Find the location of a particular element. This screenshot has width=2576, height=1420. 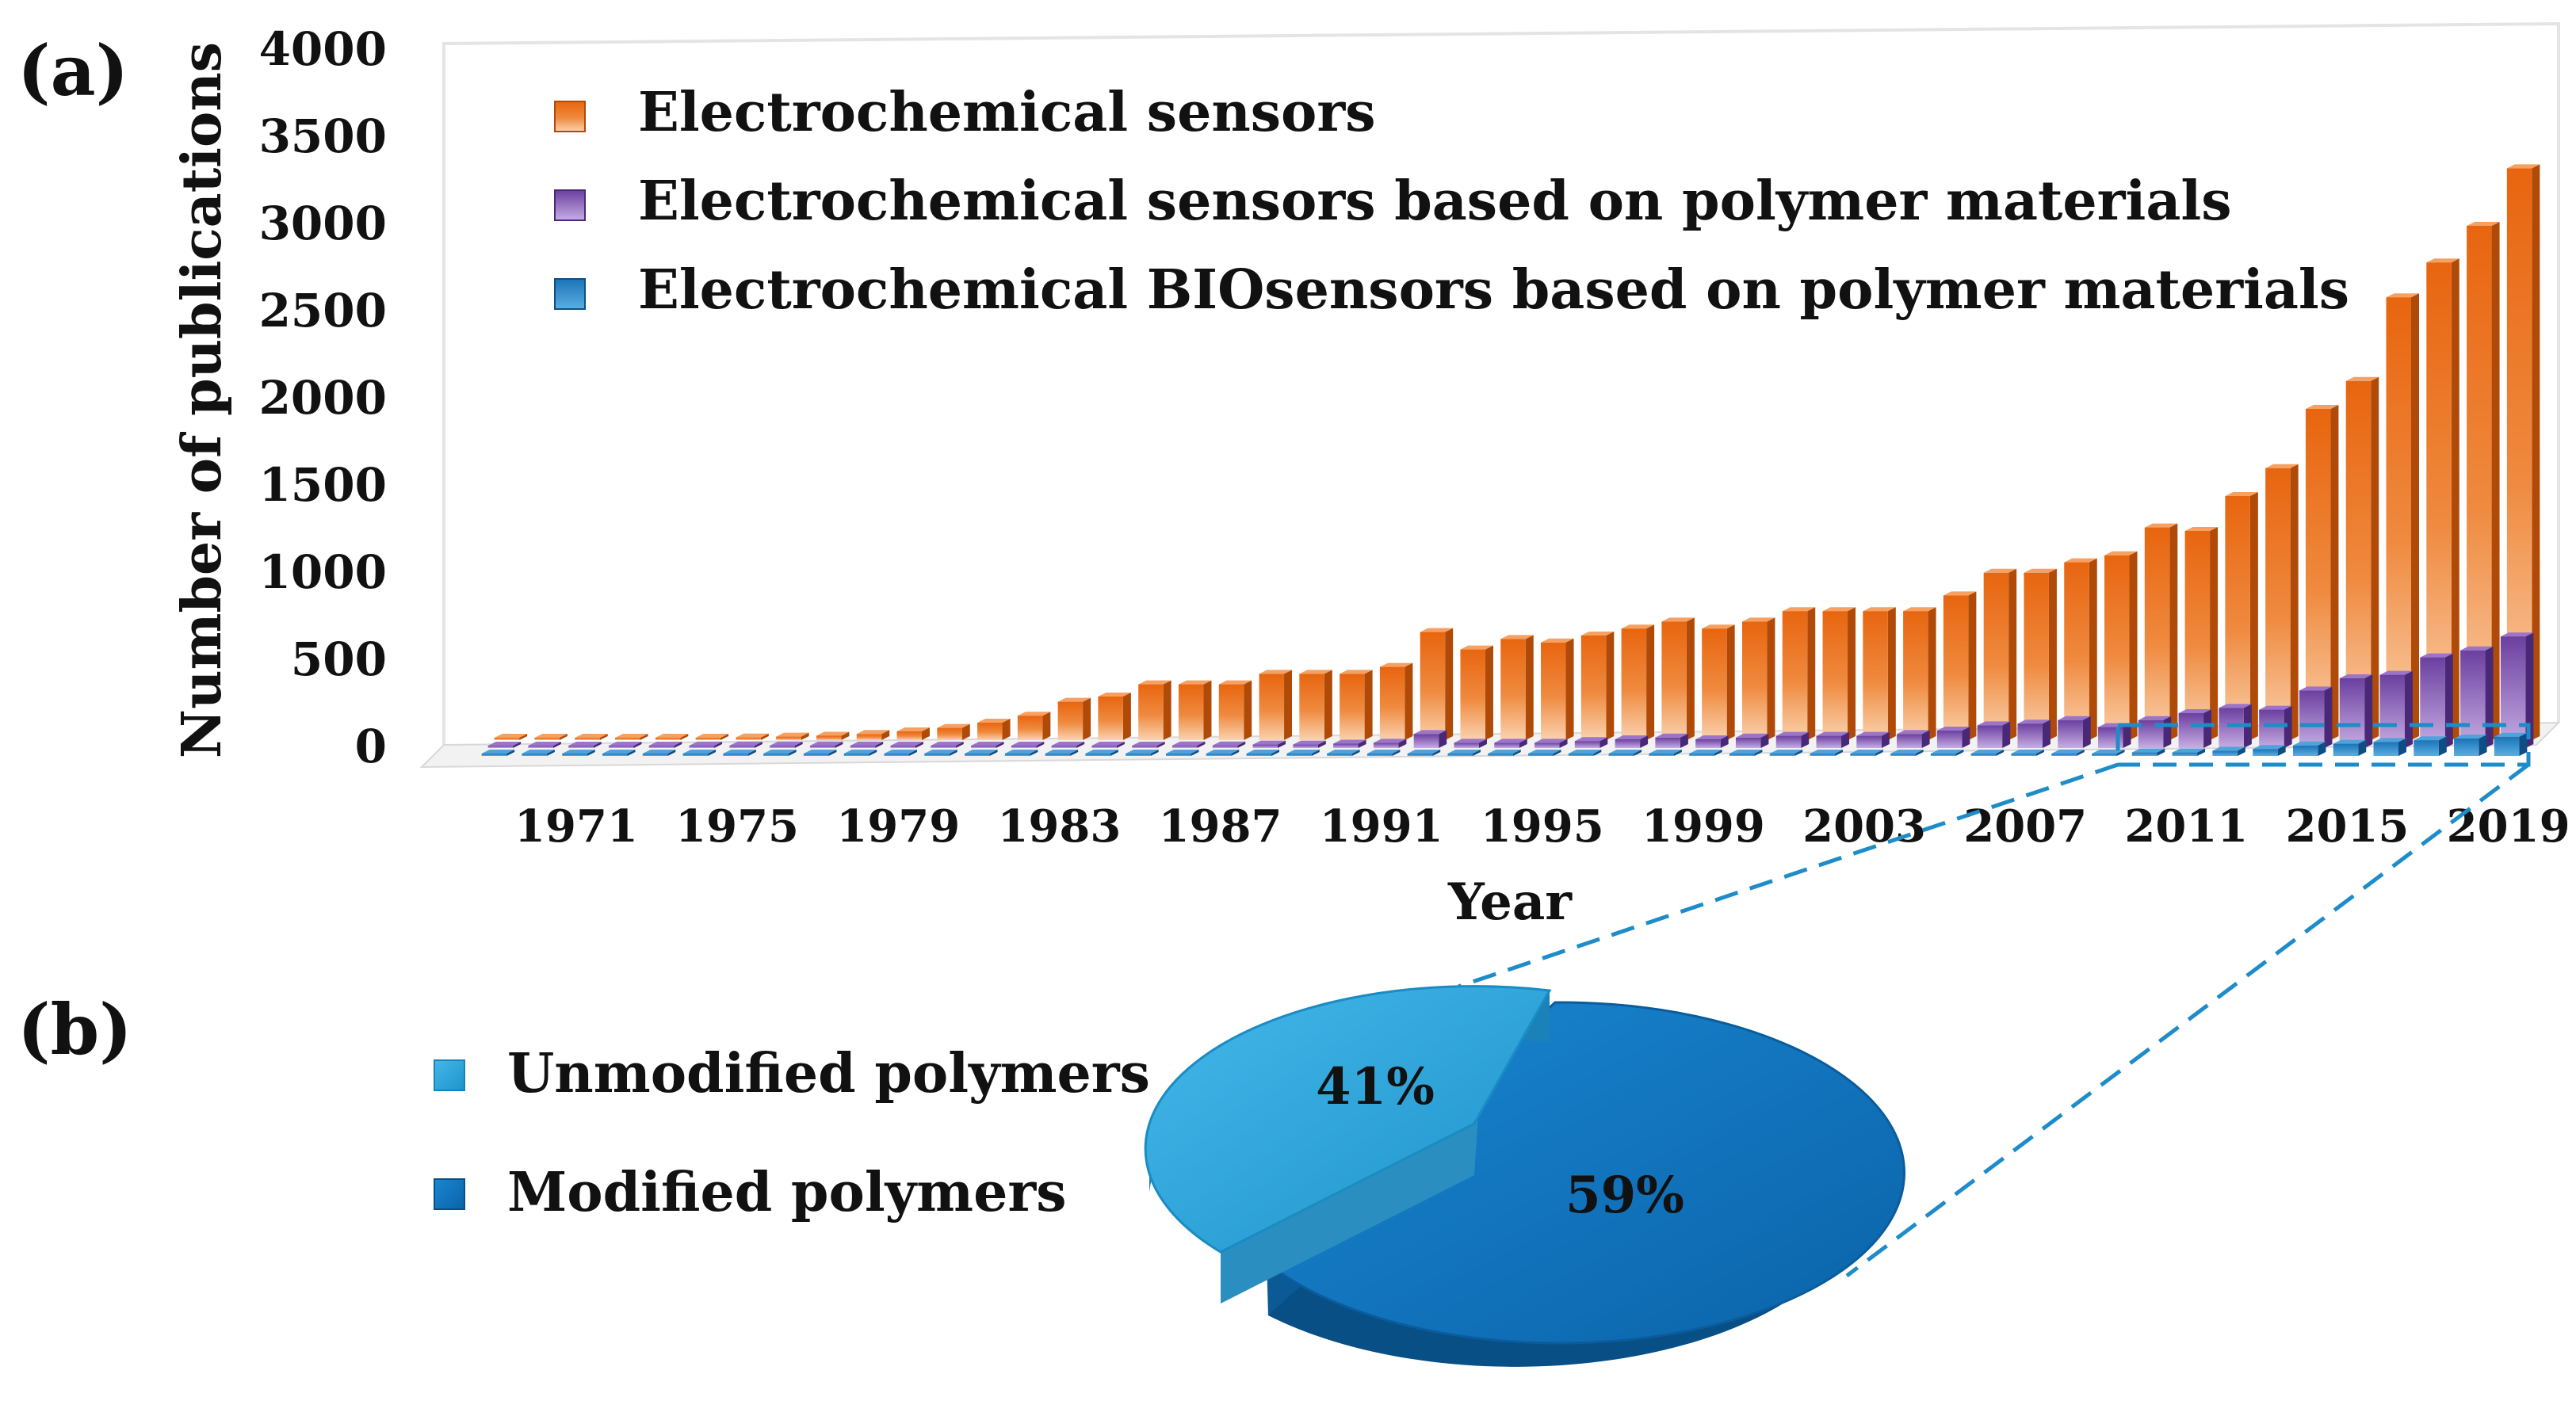

y-tick-label: 2000 is located at coordinates (323, 398).